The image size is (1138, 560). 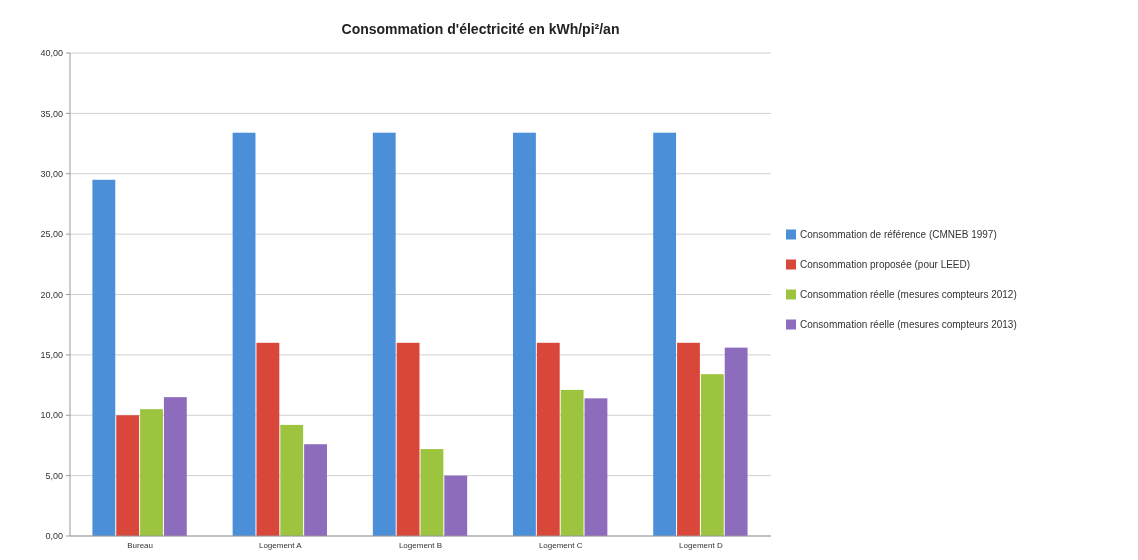 I want to click on y-tick-label: 20,00, so click(x=51, y=294).